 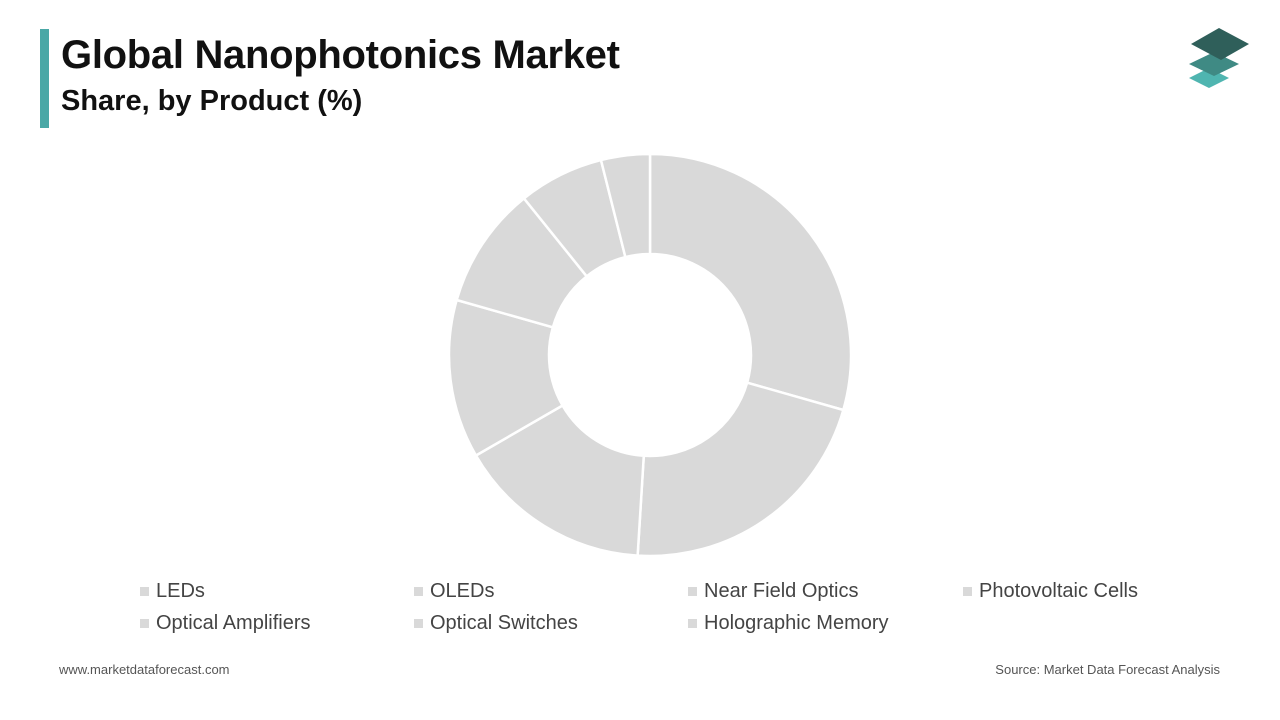 What do you see at coordinates (560, 480) in the screenshot?
I see `donut-slice-near-field-optics` at bounding box center [560, 480].